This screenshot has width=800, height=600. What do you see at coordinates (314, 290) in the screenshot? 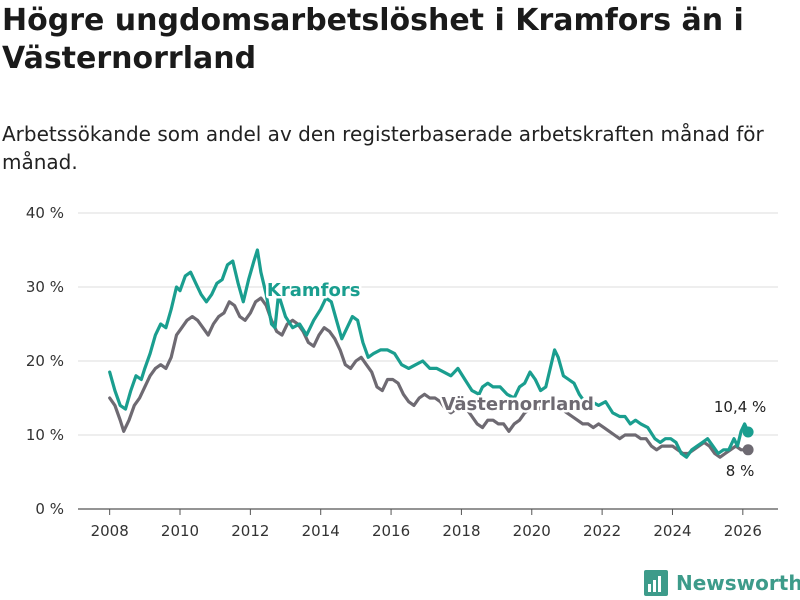
I see `series-name-label: Kramfors` at bounding box center [314, 290].